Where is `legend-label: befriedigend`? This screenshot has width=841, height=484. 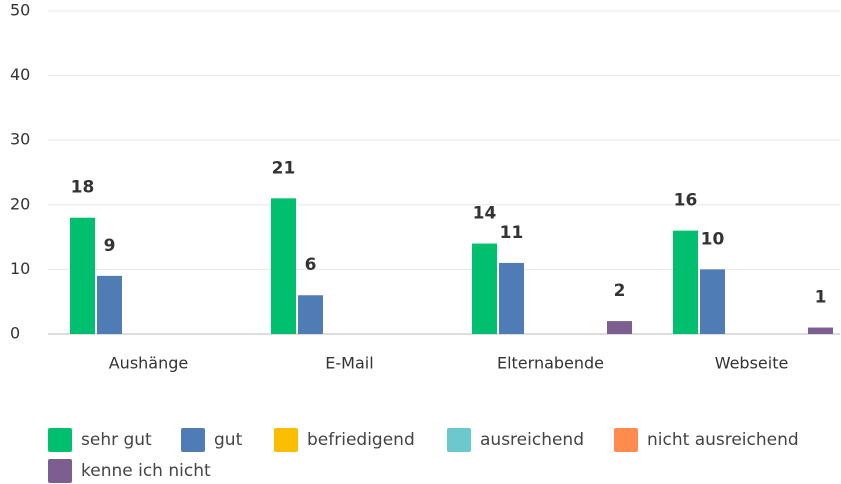 legend-label: befriedigend is located at coordinates (361, 440).